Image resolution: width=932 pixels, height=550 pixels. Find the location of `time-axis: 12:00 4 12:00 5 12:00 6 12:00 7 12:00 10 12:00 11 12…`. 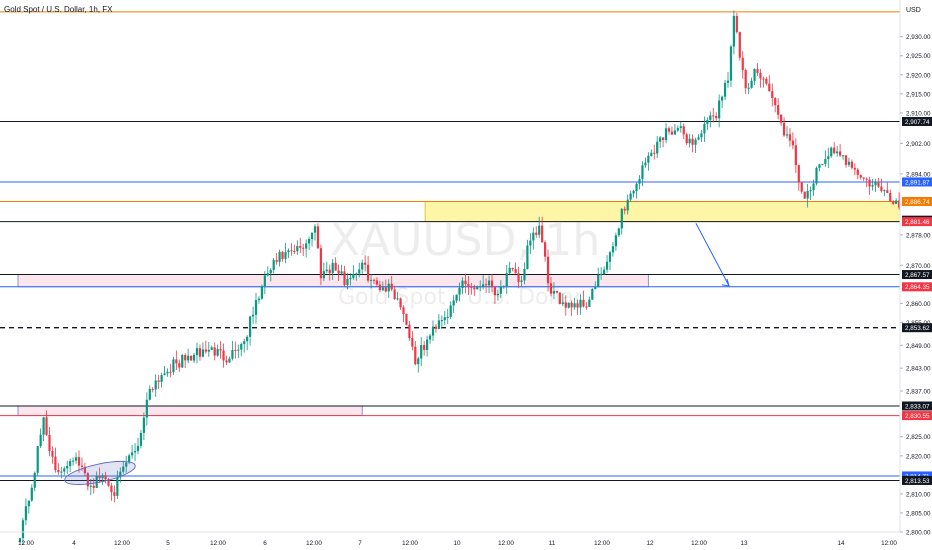

time-axis: 12:00 4 12:00 5 12:00 6 12:00 7 12:00 10 12:00 11 12… is located at coordinates (450, 539).